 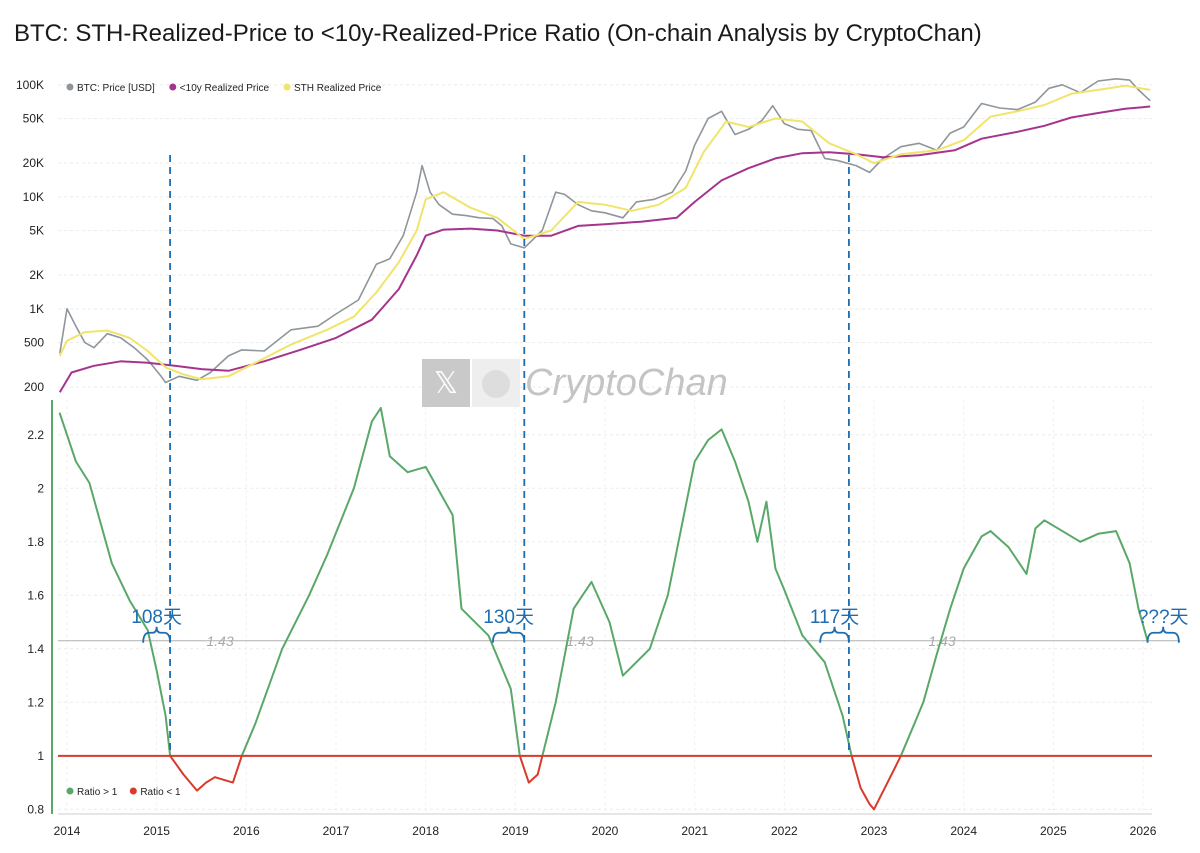 I want to click on xtick-label: 2017, so click(x=336, y=831).